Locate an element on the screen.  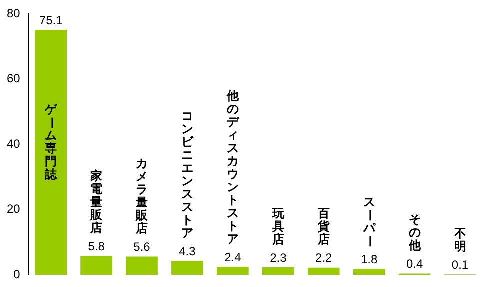
category-label: コンビニエンスストア is located at coordinates (187, 174).